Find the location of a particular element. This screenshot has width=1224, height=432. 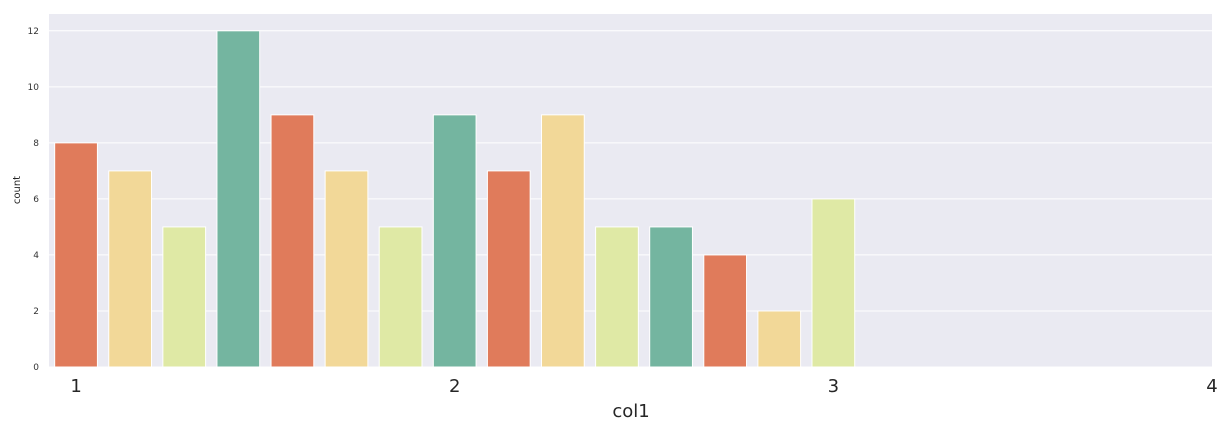

x-tick-label: 1 is located at coordinates (75, 386).